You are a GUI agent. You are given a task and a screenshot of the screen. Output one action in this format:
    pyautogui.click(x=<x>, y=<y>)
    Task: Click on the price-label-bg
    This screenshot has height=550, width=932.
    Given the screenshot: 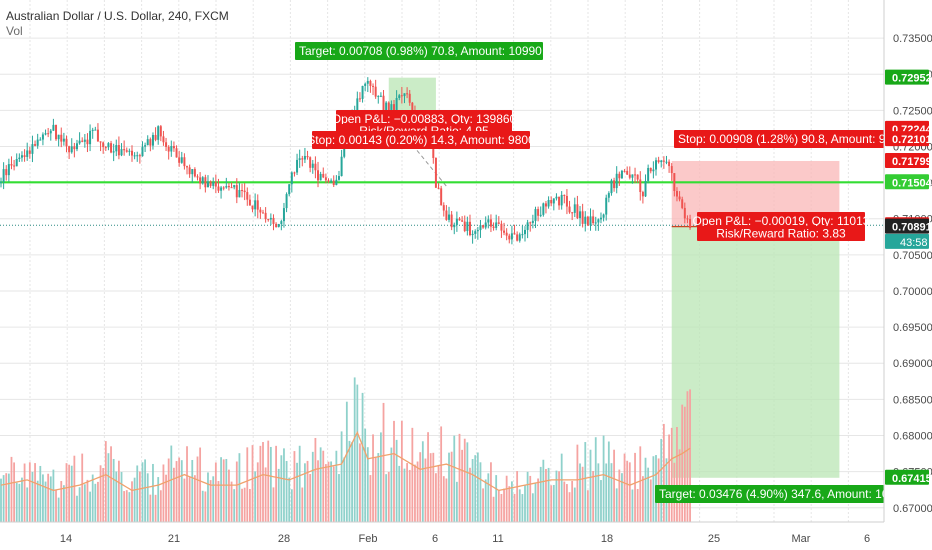 What is the action you would take?
    pyautogui.click(x=907, y=182)
    